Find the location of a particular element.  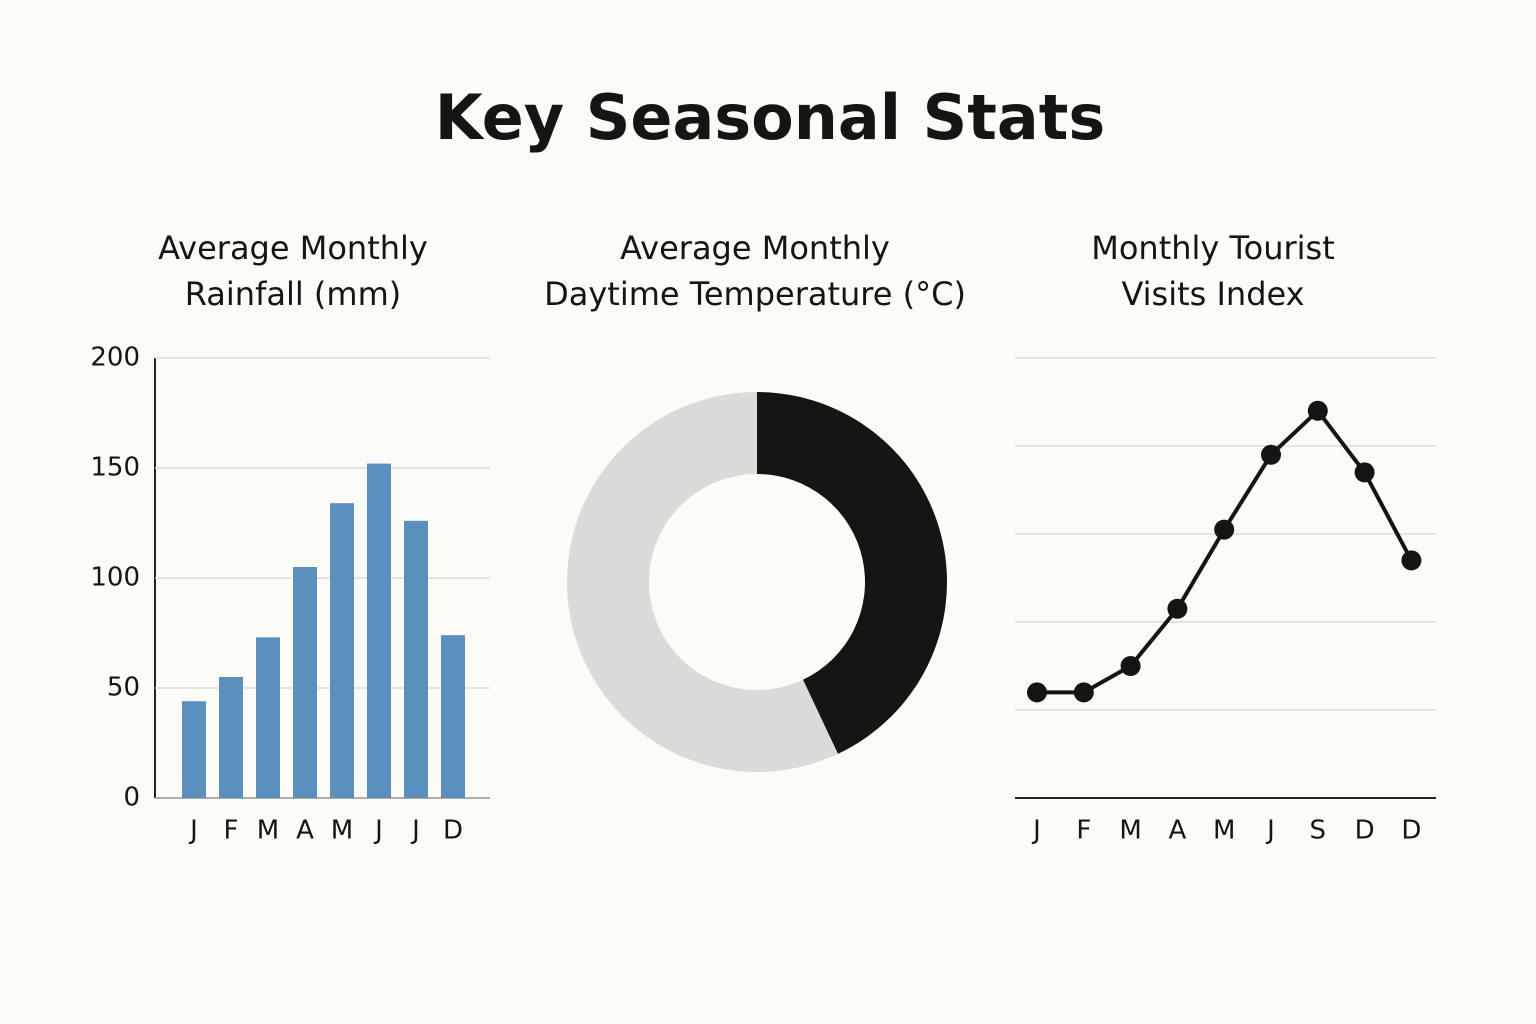

y-tick-label: 200 is located at coordinates (115, 358).